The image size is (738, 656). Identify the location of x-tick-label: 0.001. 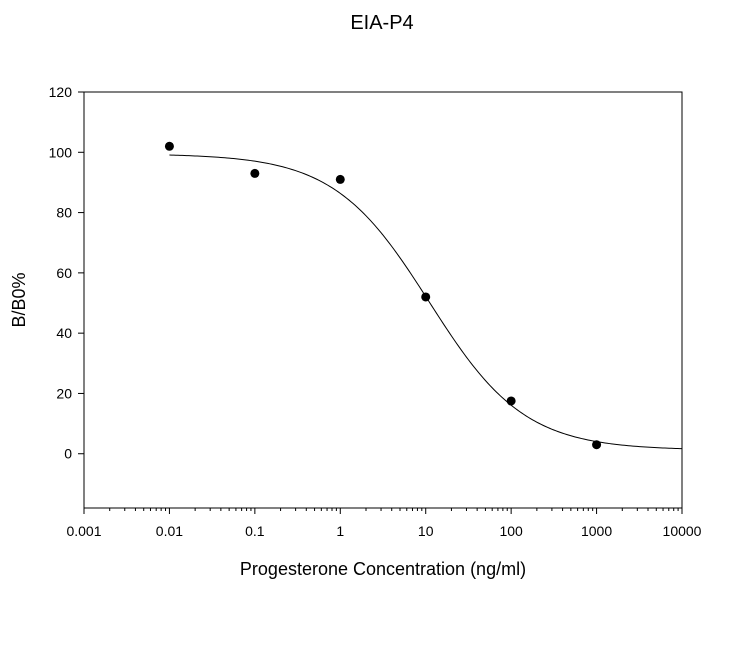
(83, 531).